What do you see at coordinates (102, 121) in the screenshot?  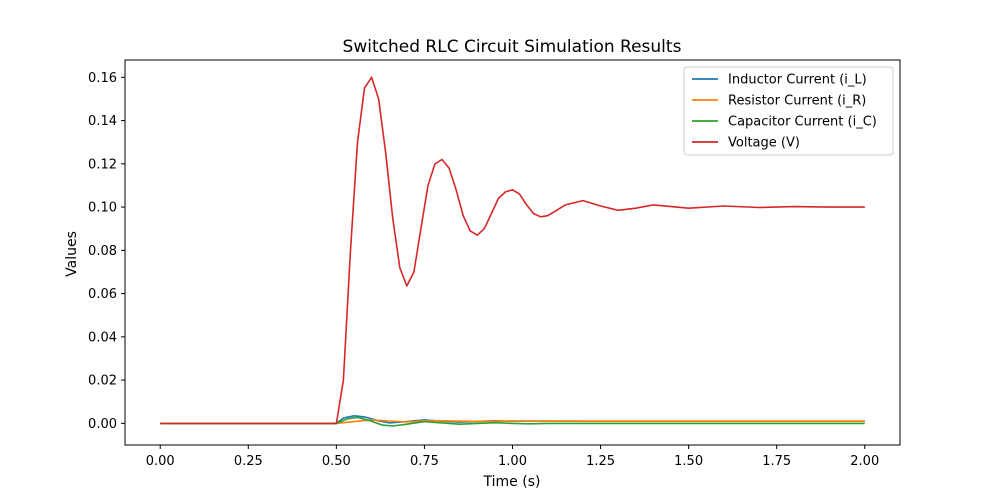 I see `y-tick-label: 0.14` at bounding box center [102, 121].